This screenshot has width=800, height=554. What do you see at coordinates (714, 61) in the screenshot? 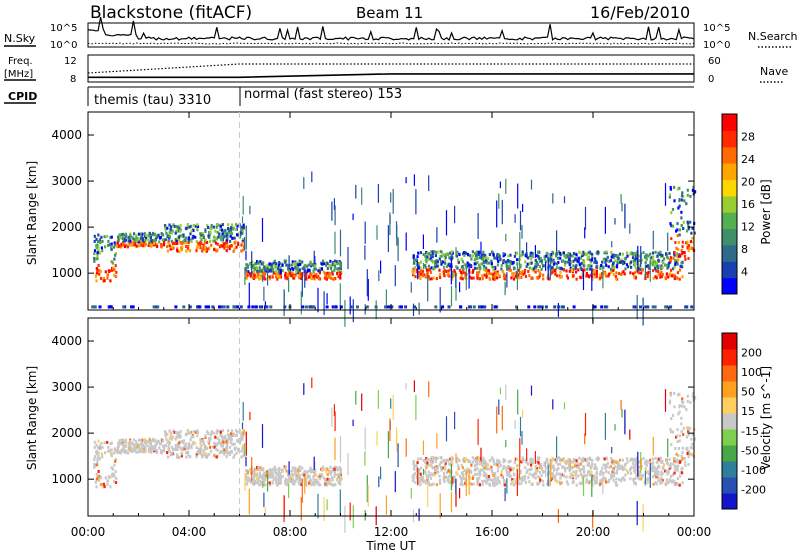
I see `nave-tick-60: 60` at bounding box center [714, 61].